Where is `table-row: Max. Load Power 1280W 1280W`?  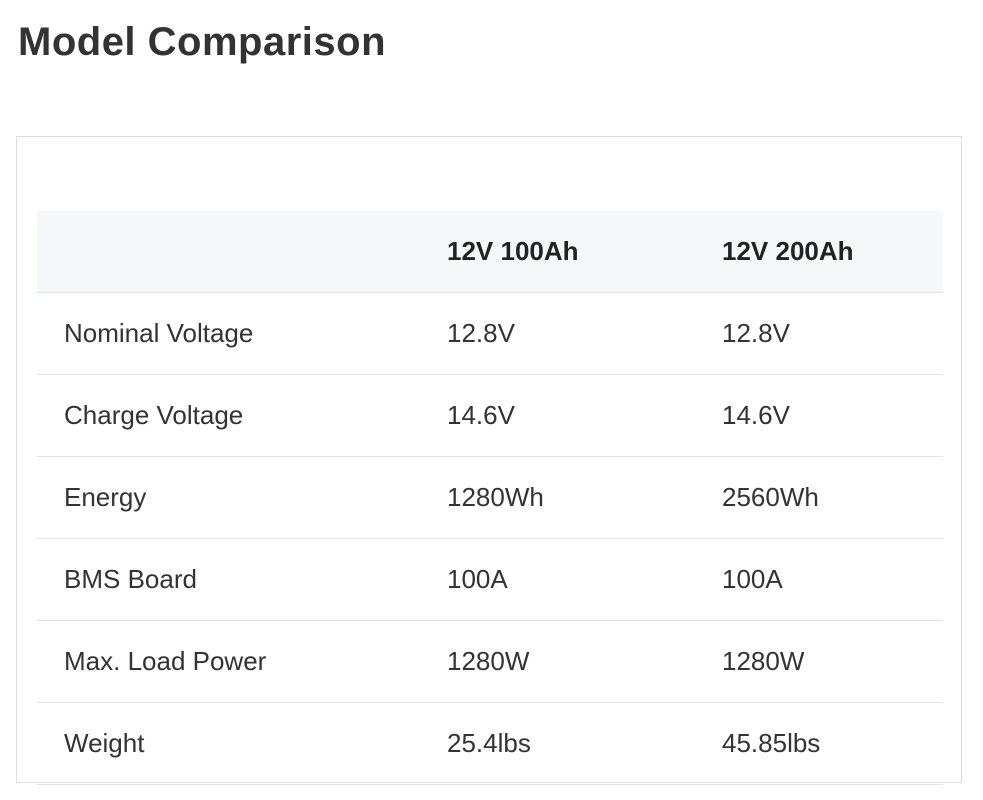 table-row: Max. Load Power 1280W 1280W is located at coordinates (490, 662).